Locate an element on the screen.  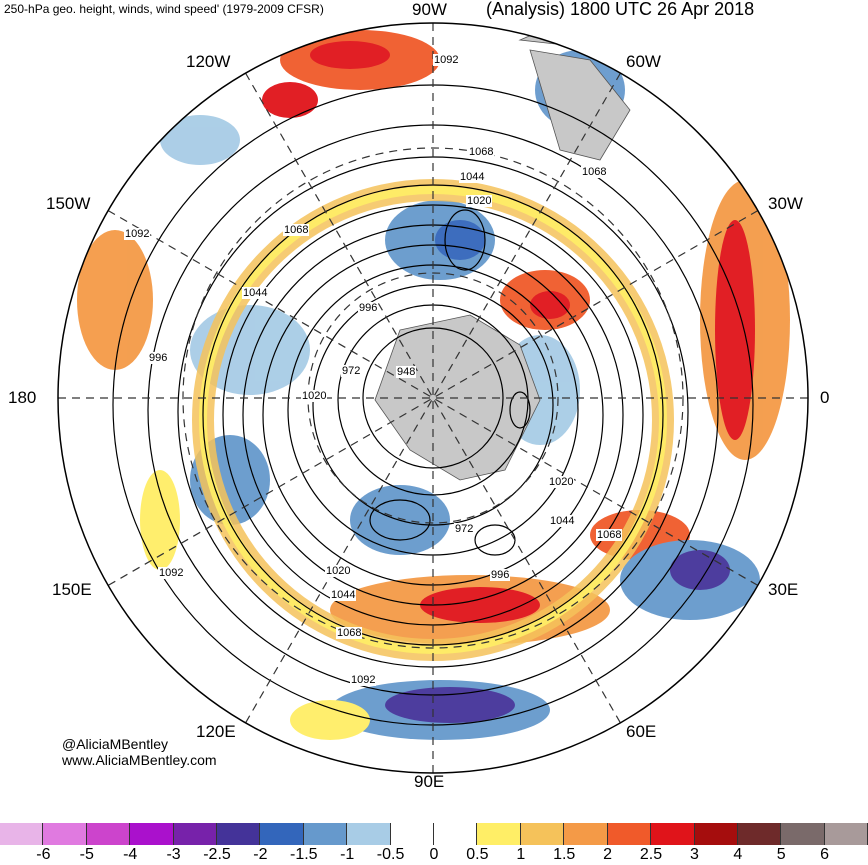
colorbar-tick-label: -6 is located at coordinates (43, 854).